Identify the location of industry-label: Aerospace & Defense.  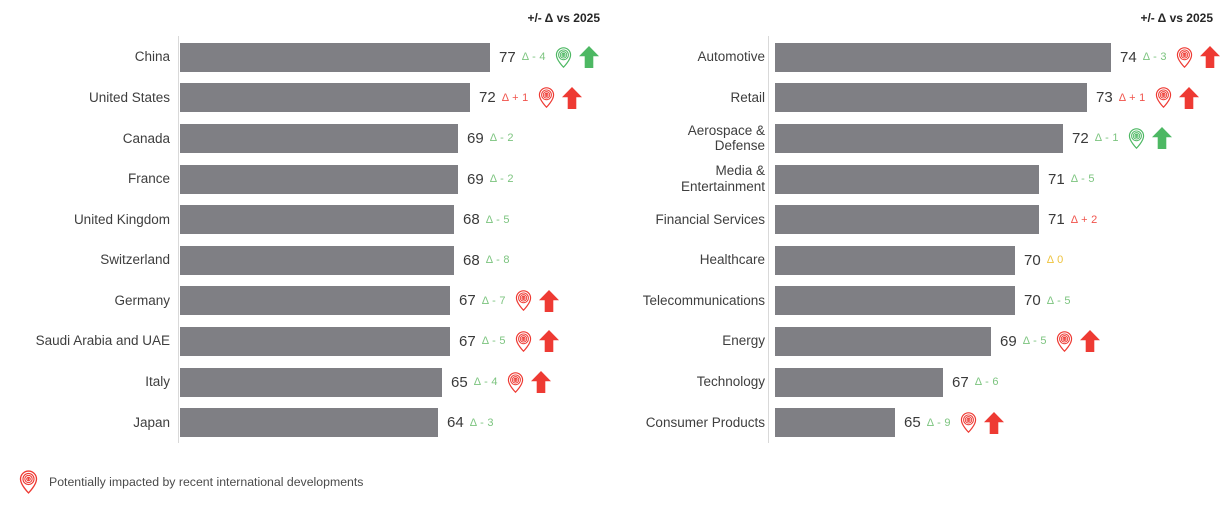
(726, 138).